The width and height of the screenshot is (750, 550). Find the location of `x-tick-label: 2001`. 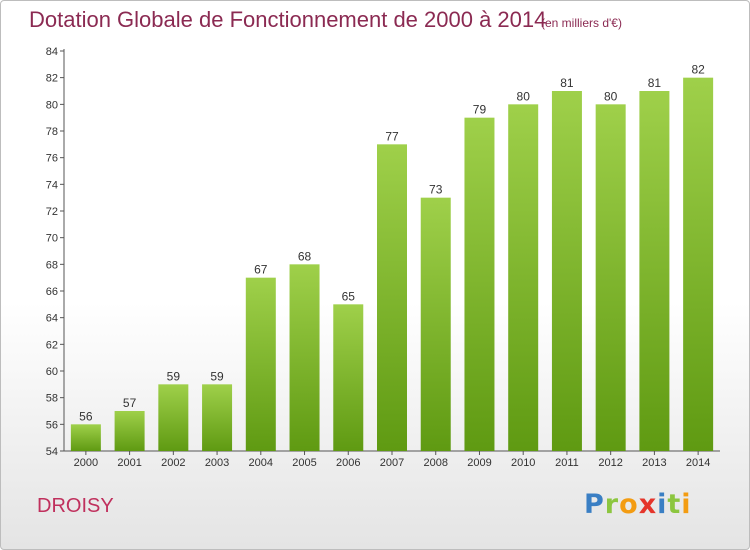

x-tick-label: 2001 is located at coordinates (129, 463).